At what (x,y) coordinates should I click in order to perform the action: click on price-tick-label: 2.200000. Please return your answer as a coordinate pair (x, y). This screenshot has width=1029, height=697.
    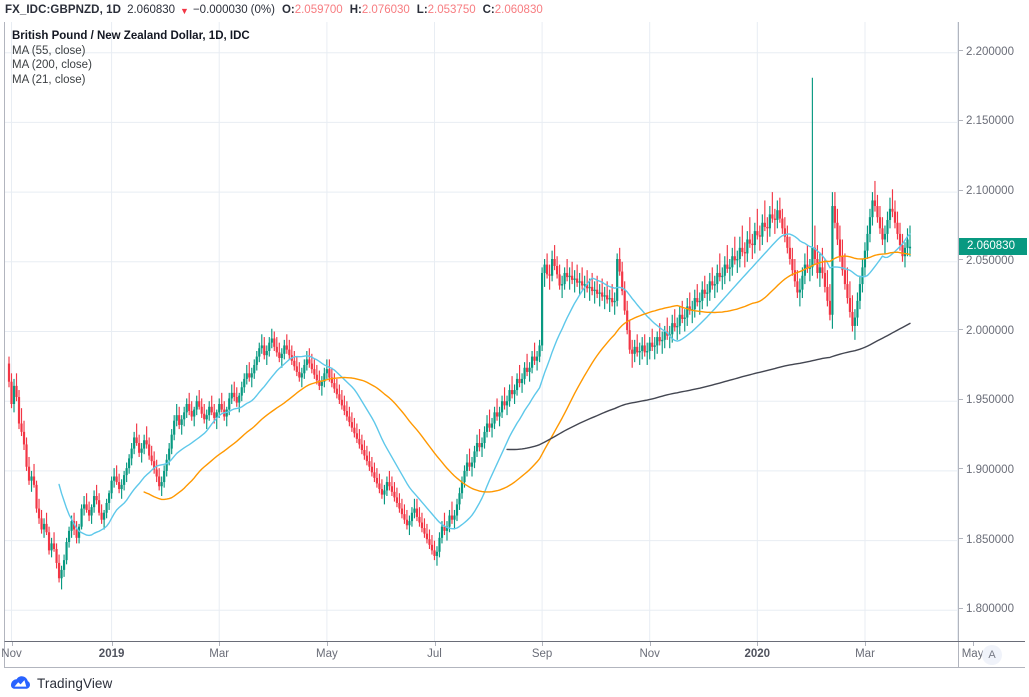
    Looking at the image, I should click on (986, 52).